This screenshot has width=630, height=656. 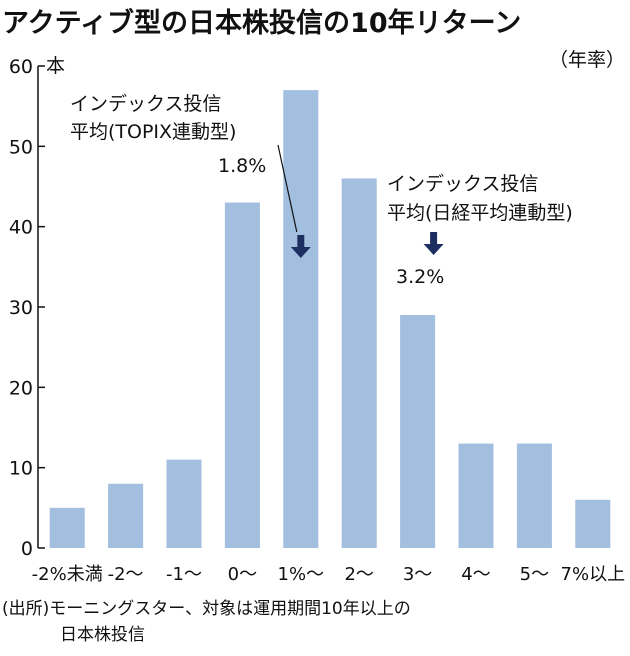 I want to click on y-tick-label: 60, so click(x=21, y=67).